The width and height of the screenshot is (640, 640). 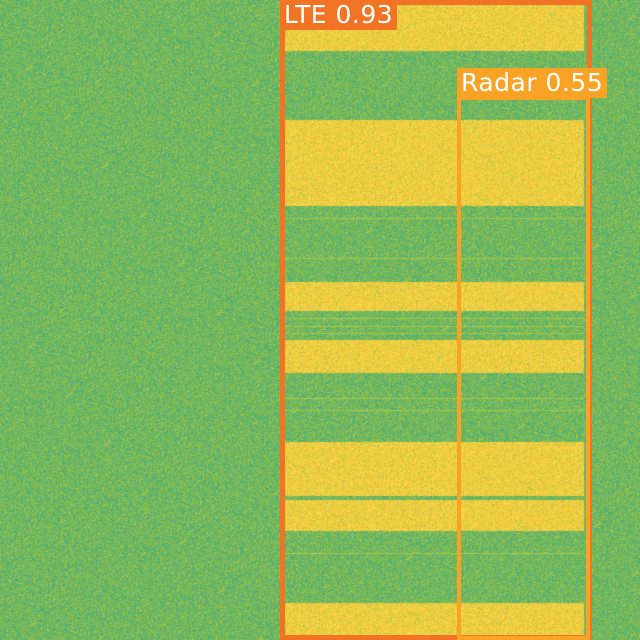 I want to click on radar-detection-label: Radar 0.55, so click(x=532, y=83).